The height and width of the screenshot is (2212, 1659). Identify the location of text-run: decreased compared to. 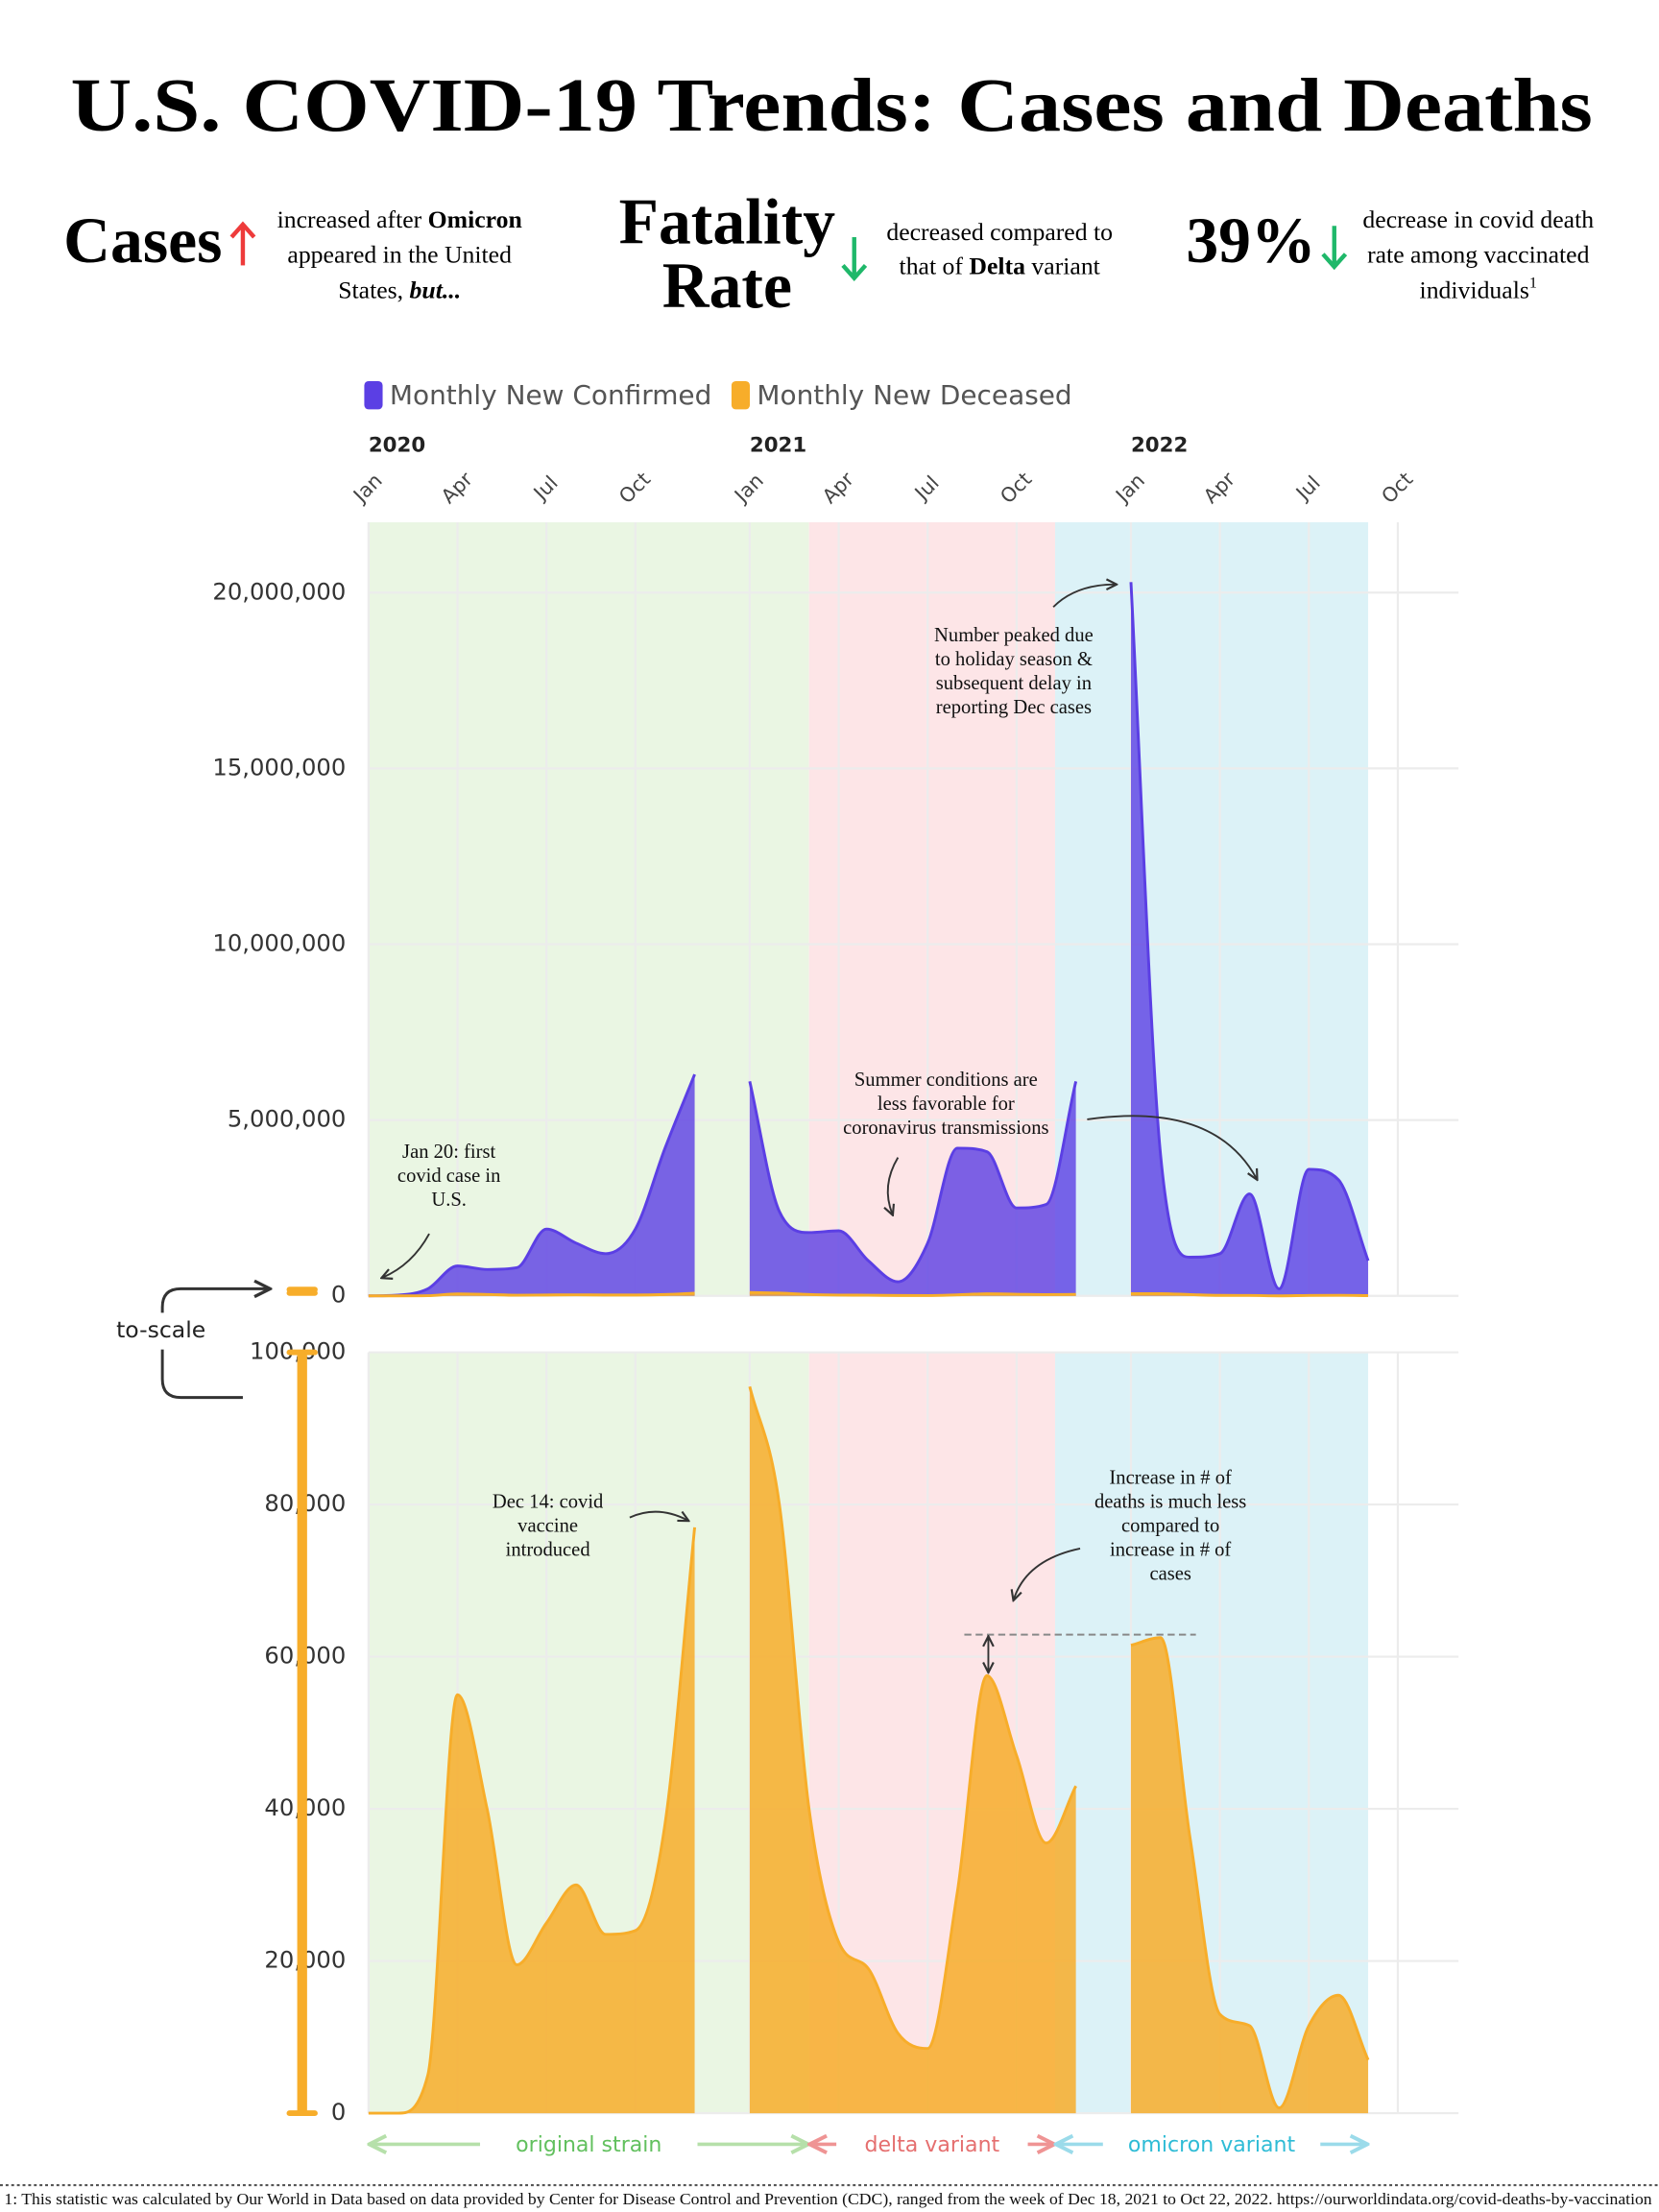
(1000, 232).